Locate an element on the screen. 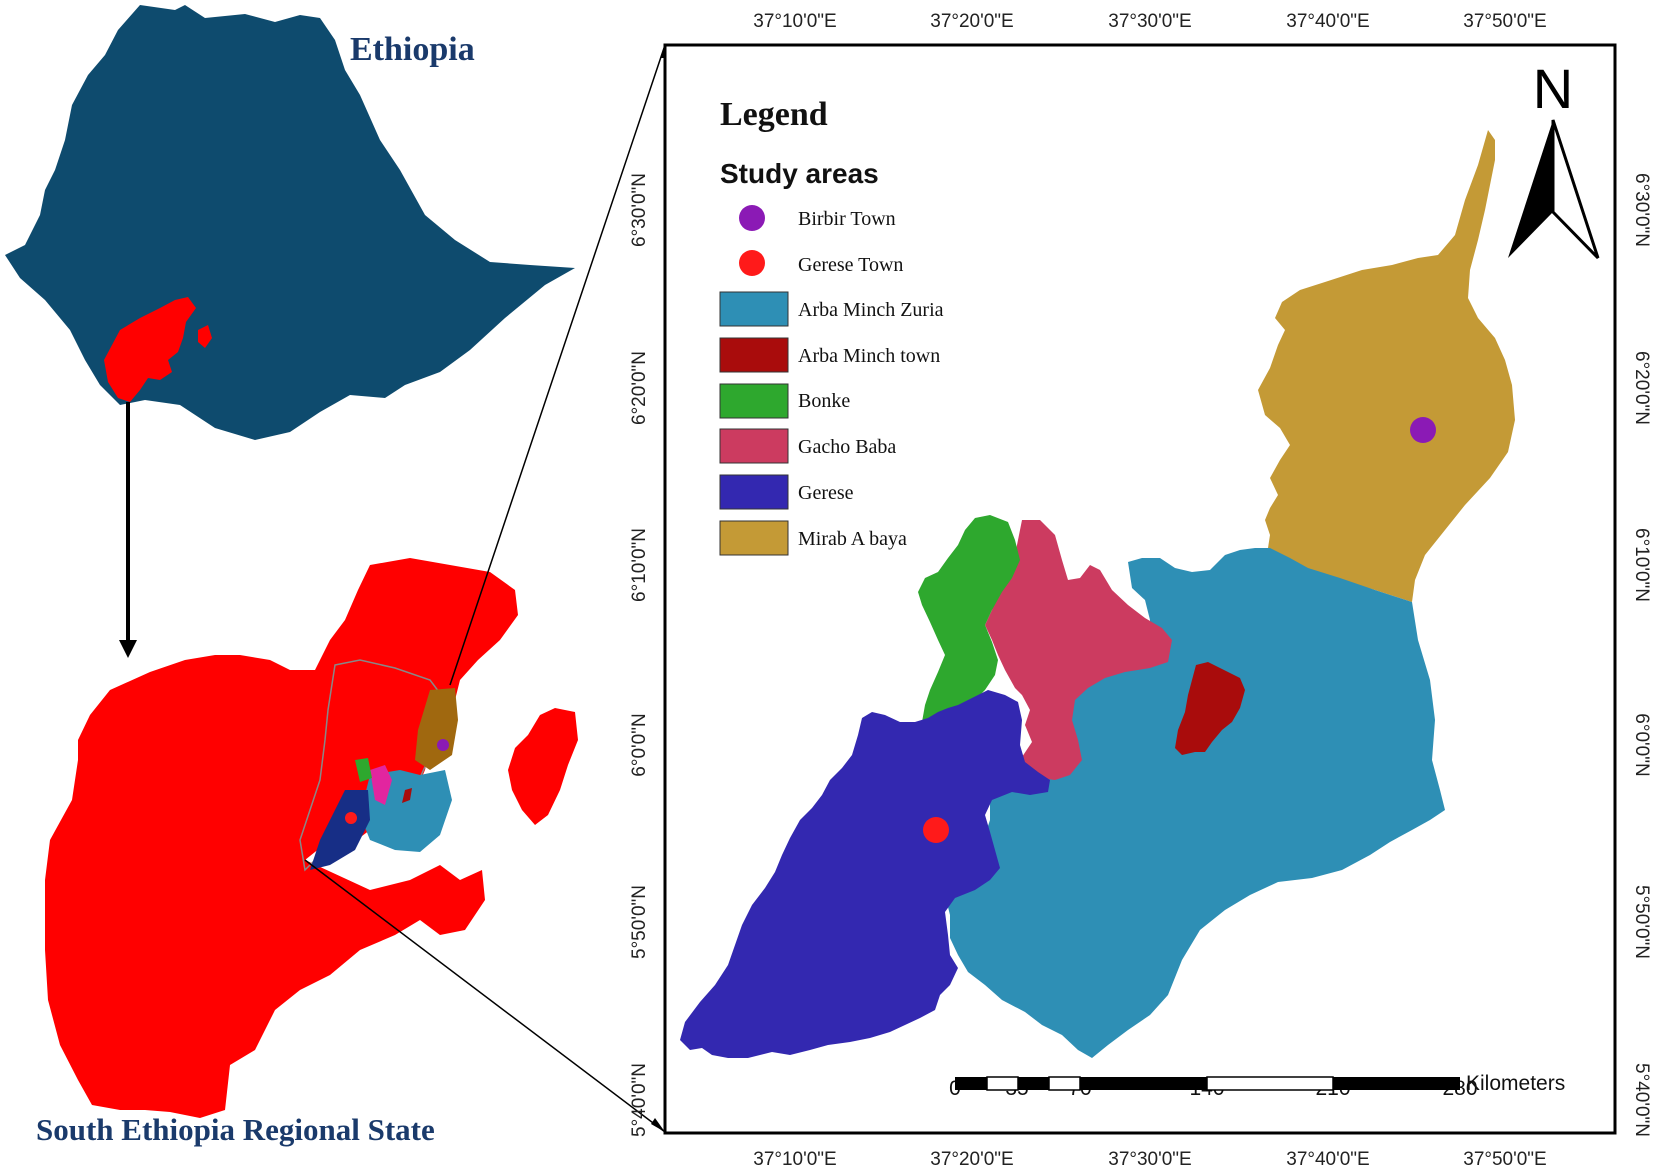  legend-swatch-gerese is located at coordinates (754, 492).